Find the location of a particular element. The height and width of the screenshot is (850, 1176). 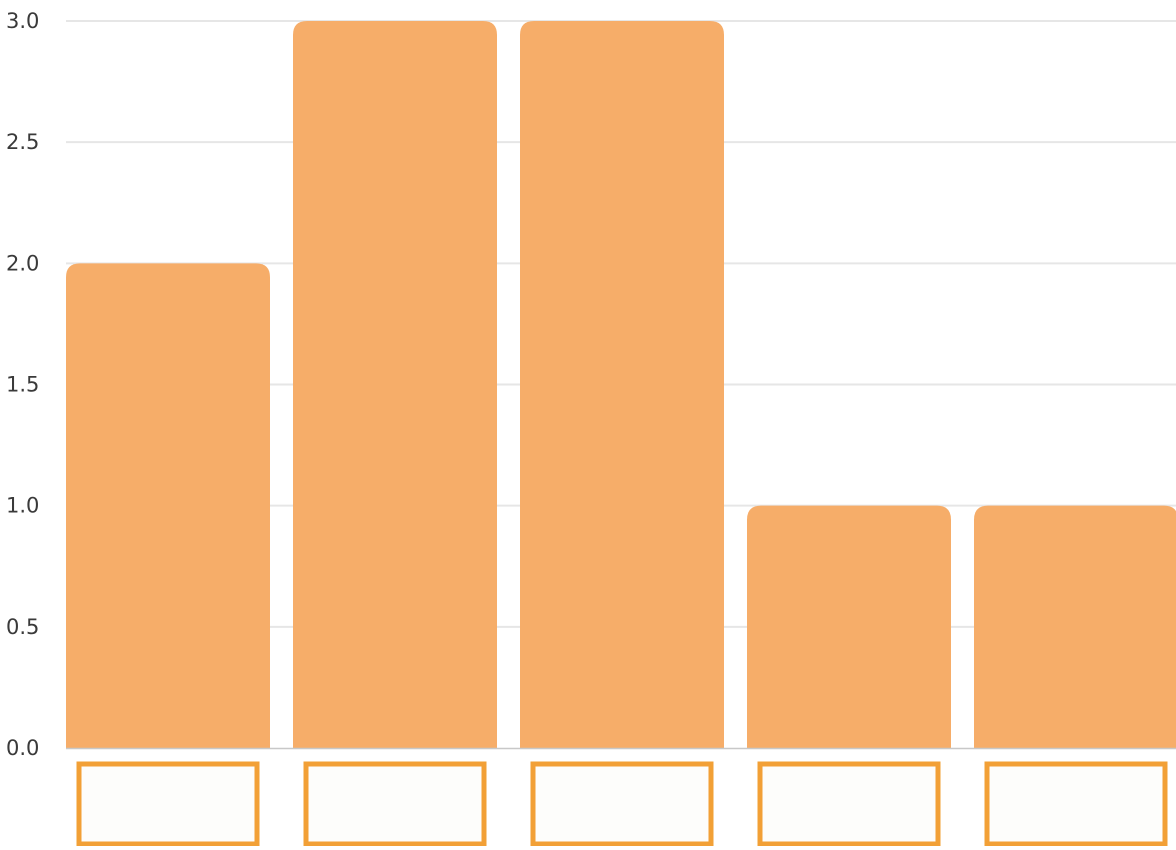

y-tick-label: 1.0 is located at coordinates (22, 506).